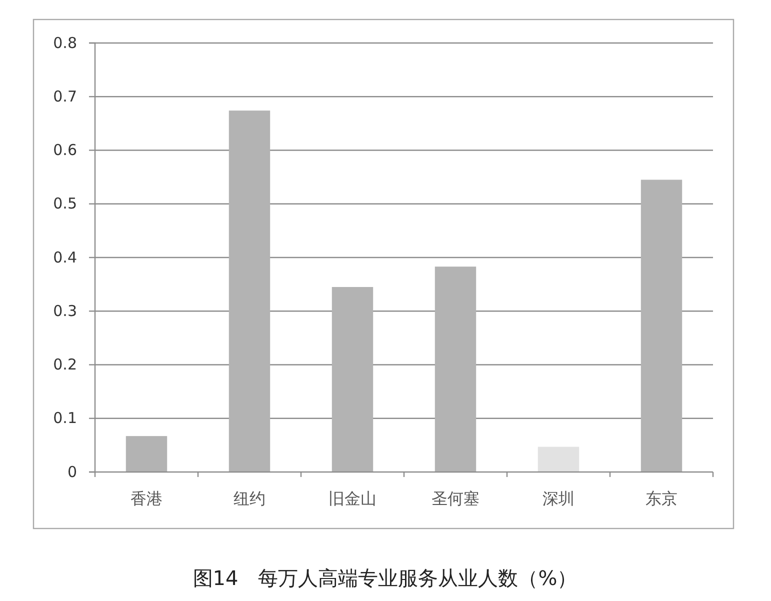  Describe the element at coordinates (65, 311) in the screenshot. I see `y-tick-label: 0.3` at that location.